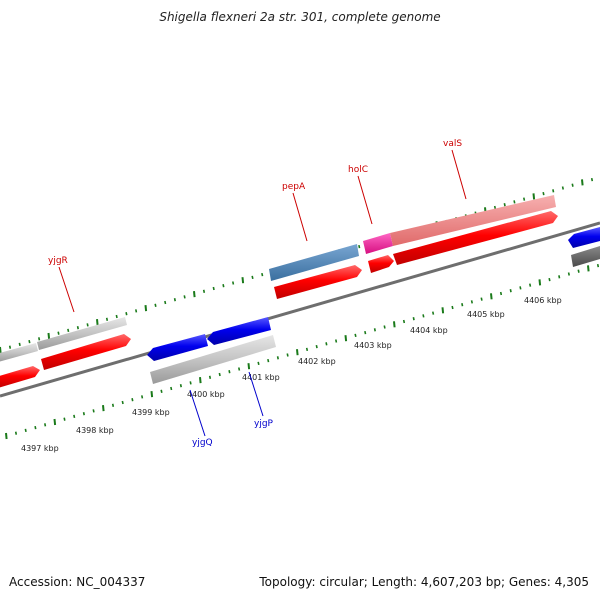 This screenshot has height=600, width=600. What do you see at coordinates (585, 256) in the screenshot?
I see `gene-feature-dark` at bounding box center [585, 256].